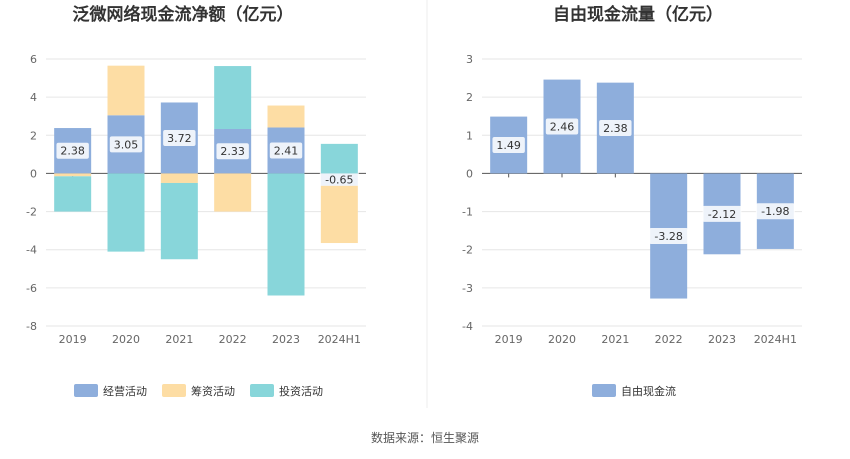  I want to click on data-label: 2.46, so click(562, 127).